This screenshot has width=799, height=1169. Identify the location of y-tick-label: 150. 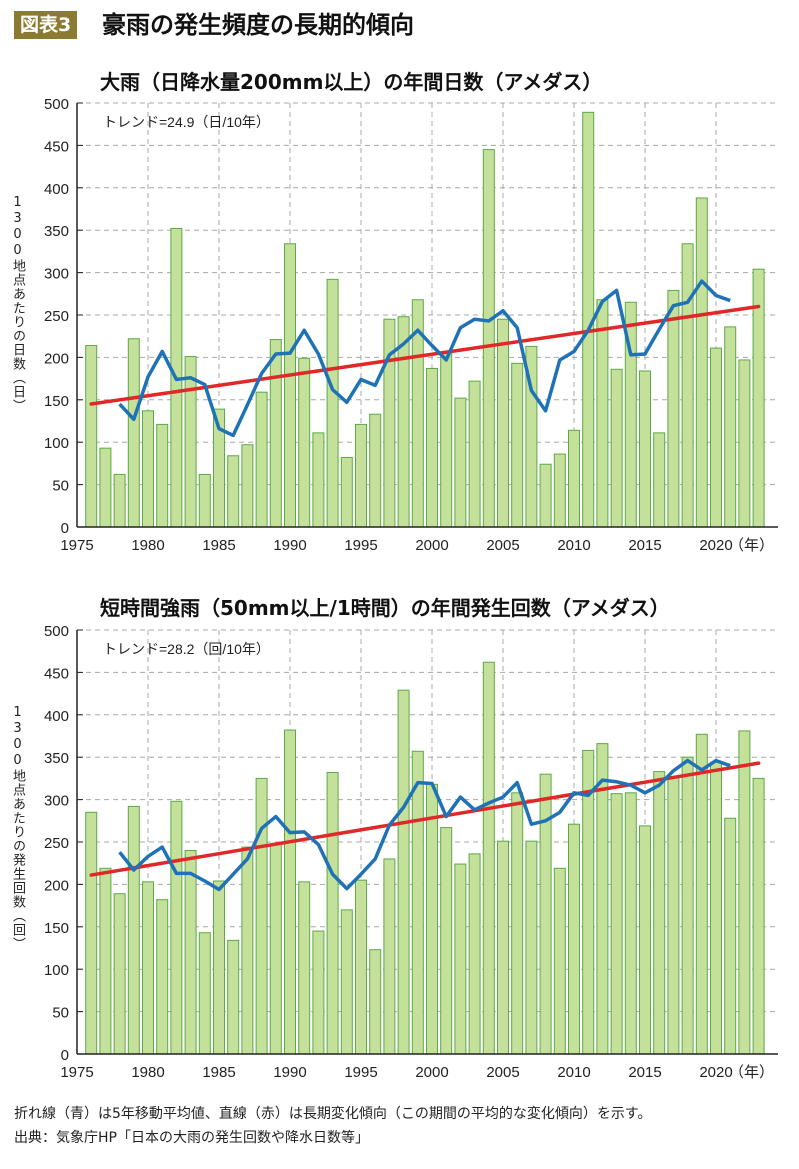
(56, 928).